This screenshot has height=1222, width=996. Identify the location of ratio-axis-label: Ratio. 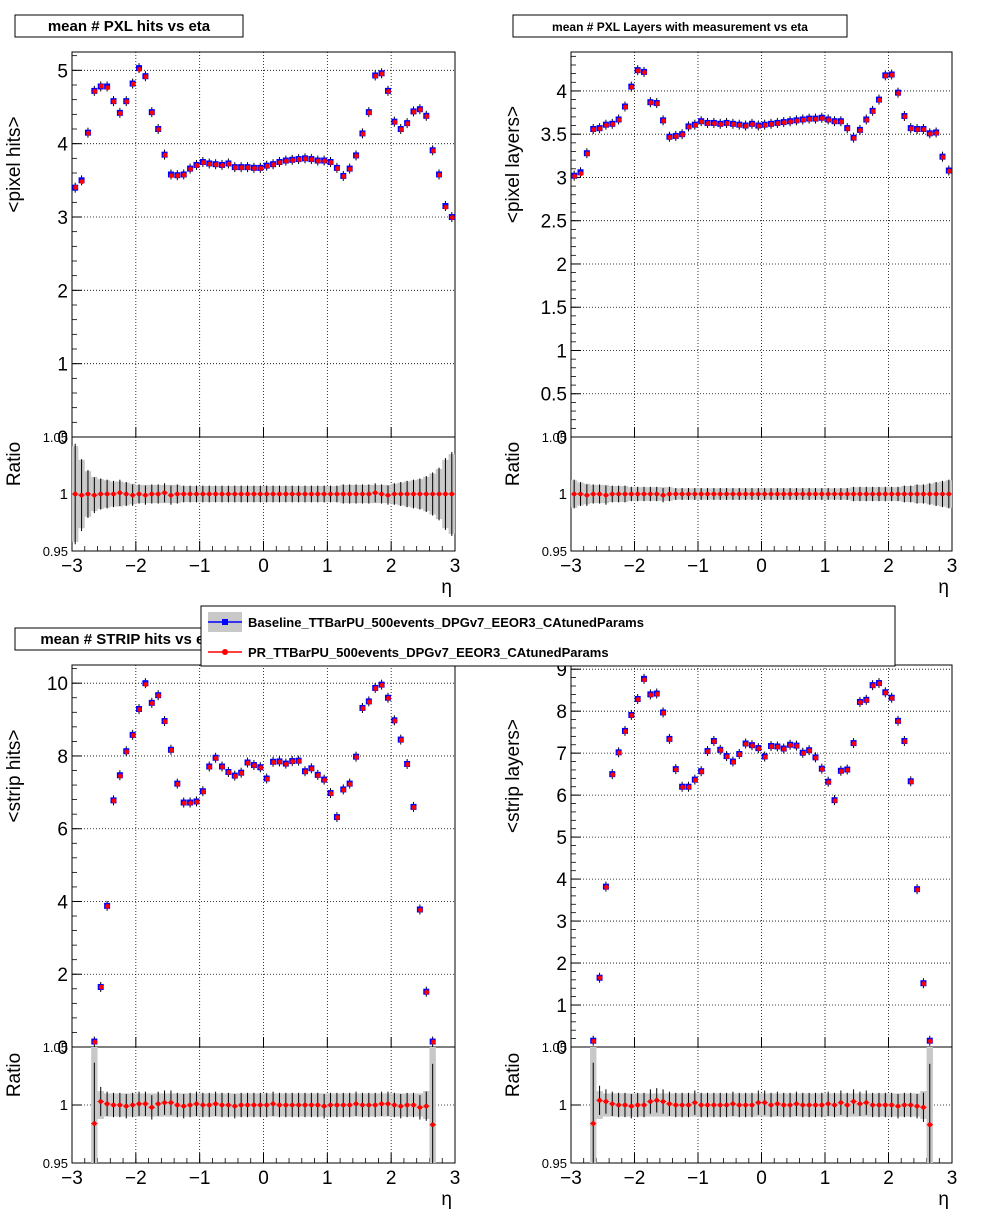
(14, 1075).